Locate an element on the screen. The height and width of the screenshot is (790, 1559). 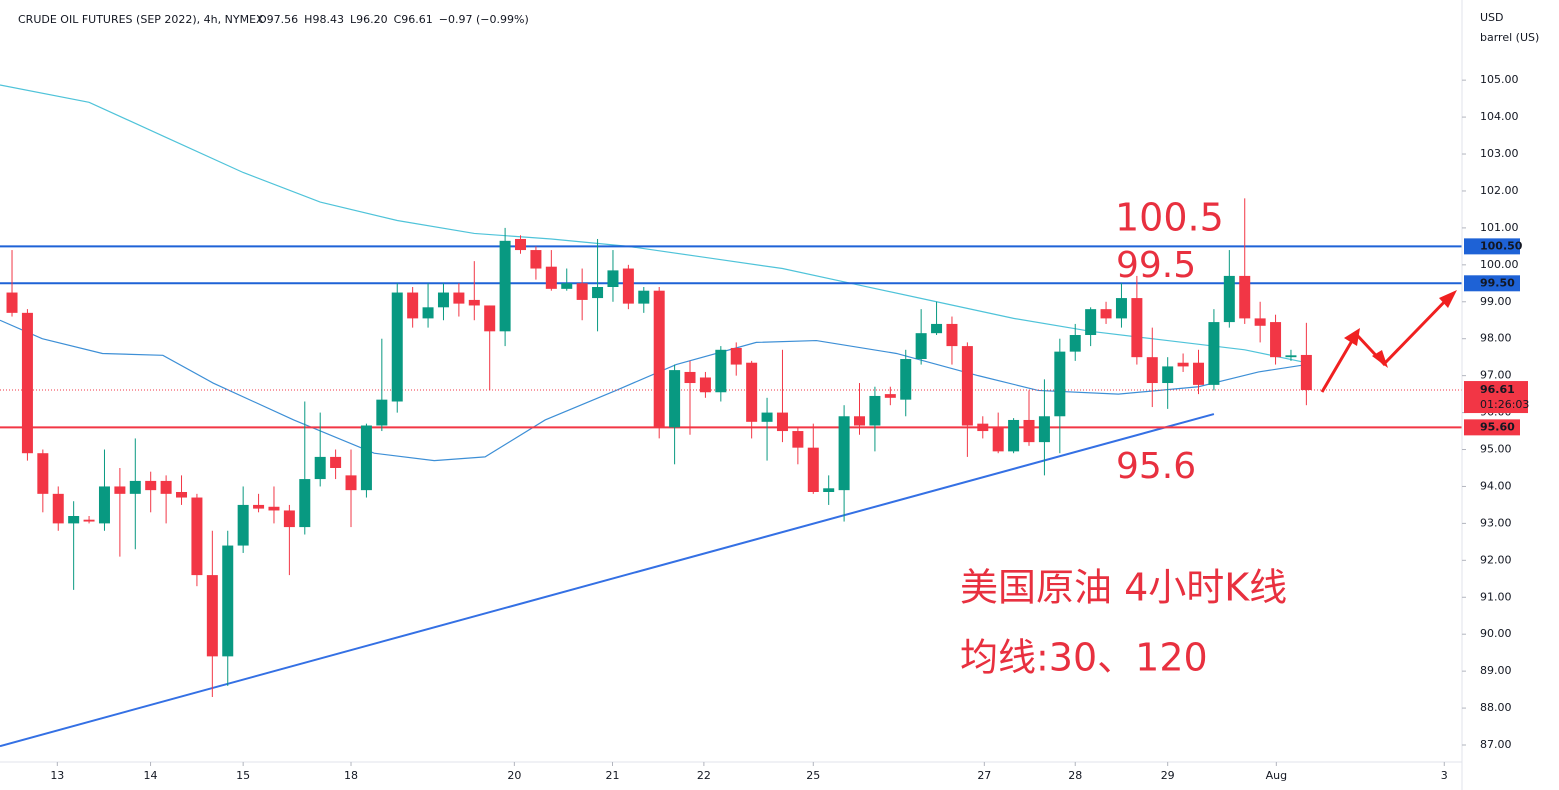
y-tick-label: 99.00 is located at coordinates (1496, 301).